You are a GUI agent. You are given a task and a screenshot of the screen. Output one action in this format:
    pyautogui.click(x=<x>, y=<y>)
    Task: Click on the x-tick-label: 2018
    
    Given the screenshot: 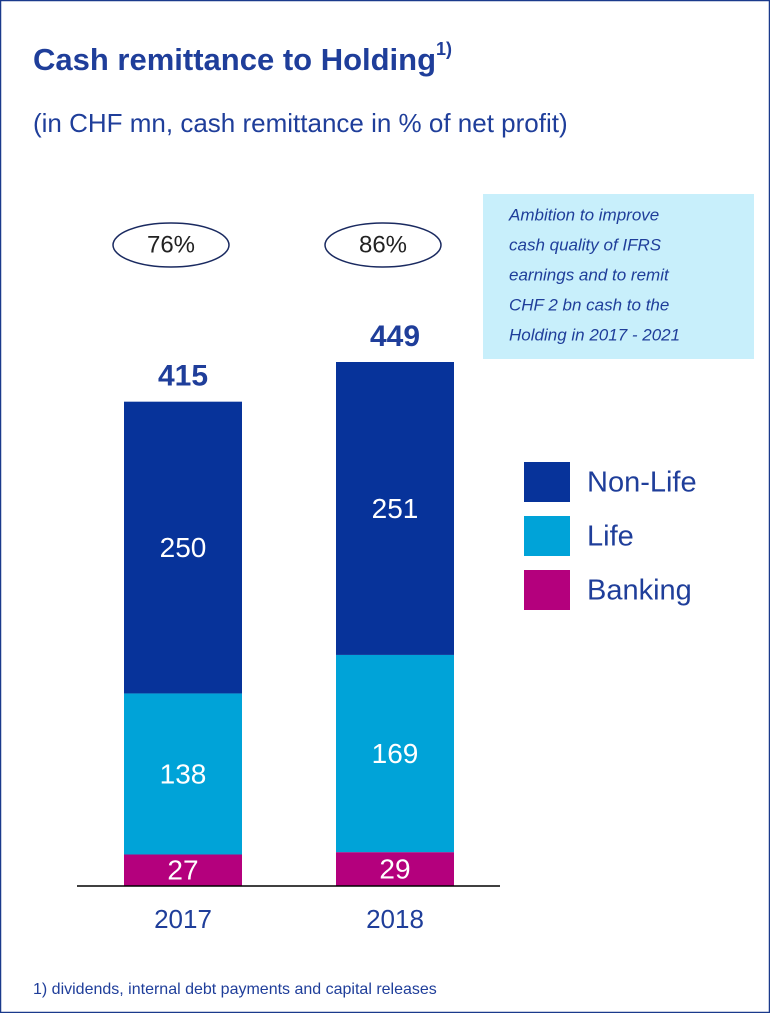 What is the action you would take?
    pyautogui.click(x=395, y=919)
    